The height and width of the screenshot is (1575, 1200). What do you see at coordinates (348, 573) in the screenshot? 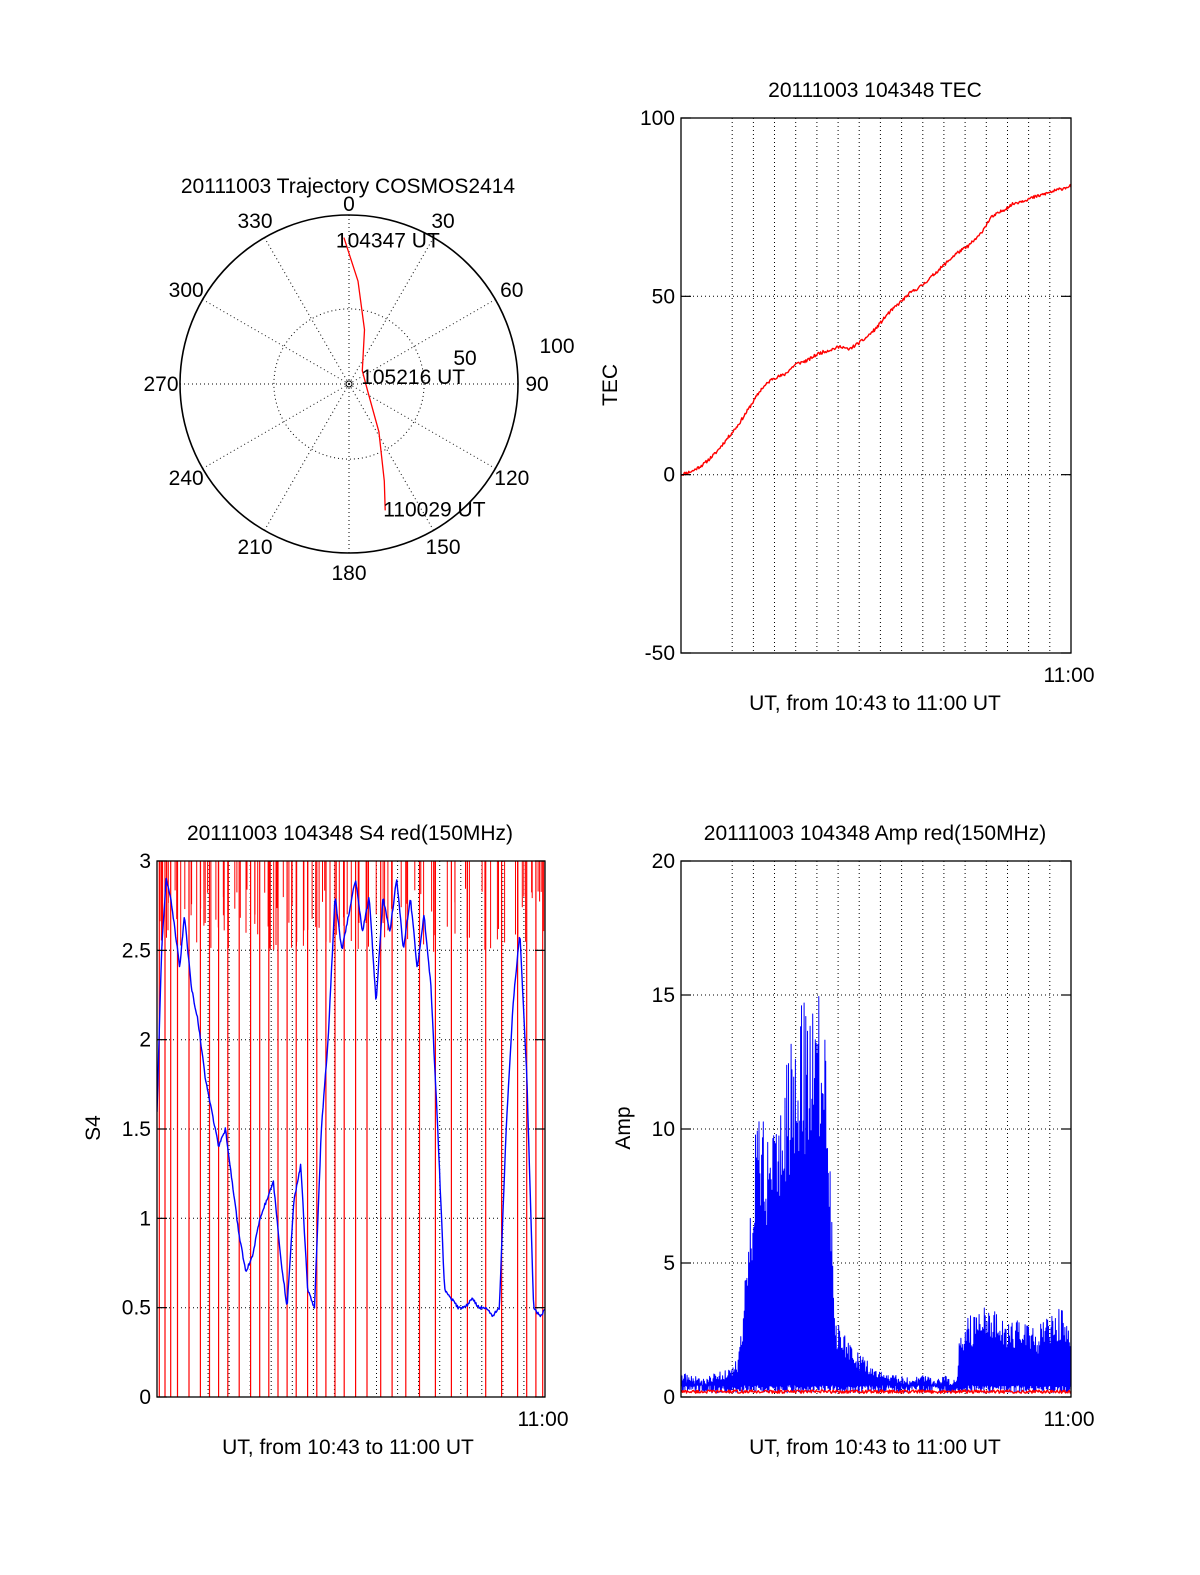
I see `azimuth-label-180: 180` at bounding box center [348, 573].